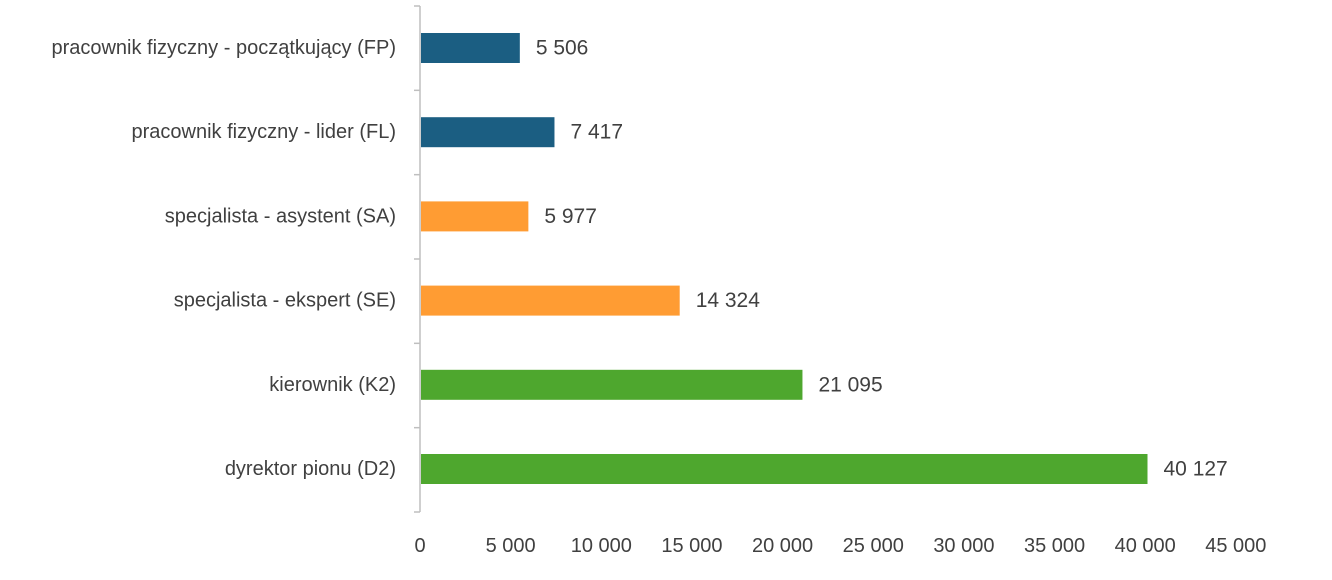  Describe the element at coordinates (223, 48) in the screenshot. I see `category-label: pracownik fizyczny - początkujący (FP)` at that location.